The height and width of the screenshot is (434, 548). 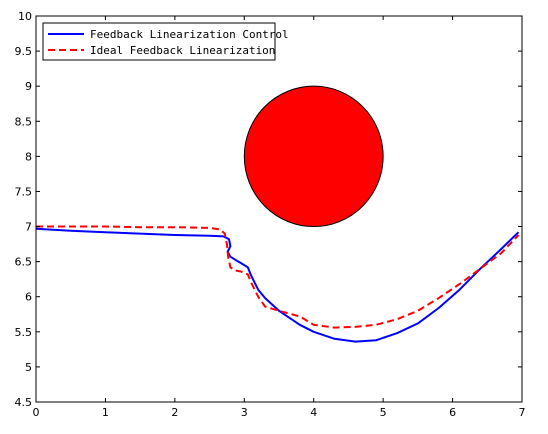 What do you see at coordinates (244, 412) in the screenshot?
I see `x-tick-label: 3` at bounding box center [244, 412].